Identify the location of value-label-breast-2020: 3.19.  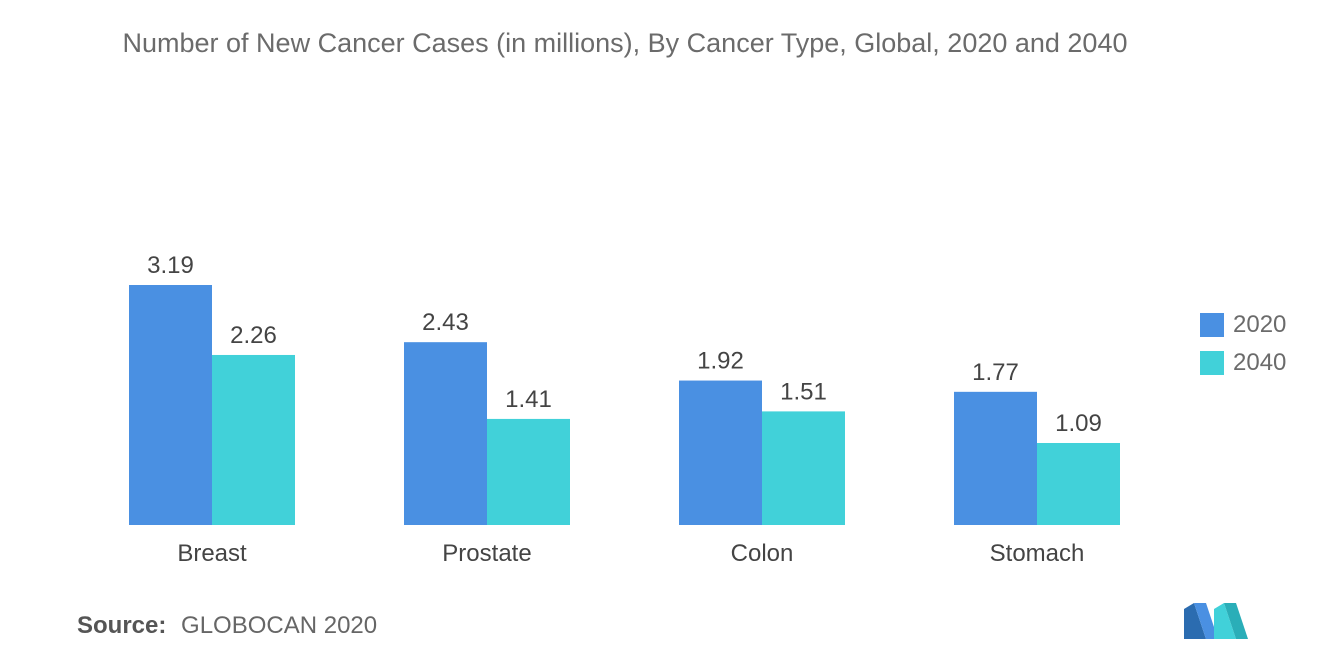
(170, 265).